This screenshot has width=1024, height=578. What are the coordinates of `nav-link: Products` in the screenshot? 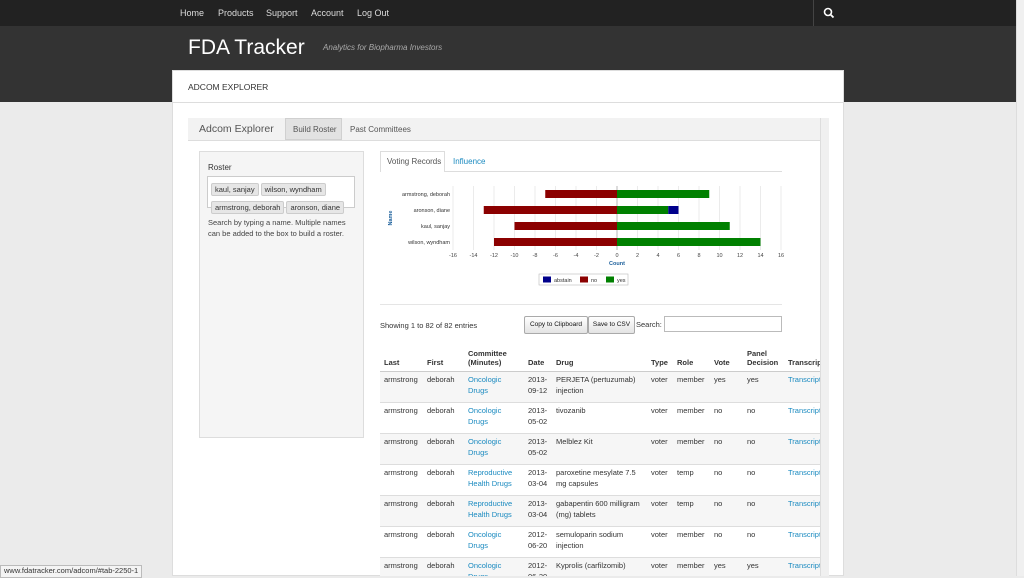 It's located at (236, 13).